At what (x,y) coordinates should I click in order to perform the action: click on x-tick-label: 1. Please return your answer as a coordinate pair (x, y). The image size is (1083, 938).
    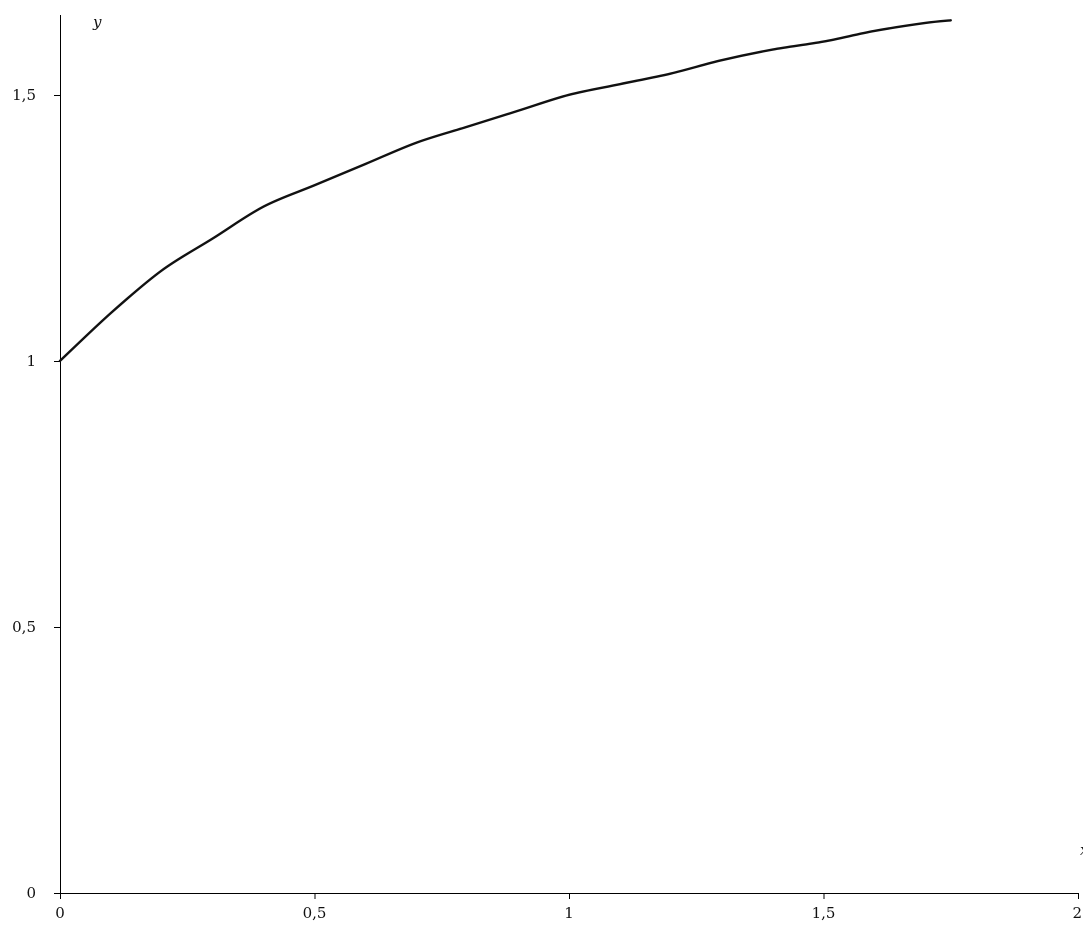
    Looking at the image, I should click on (569, 913).